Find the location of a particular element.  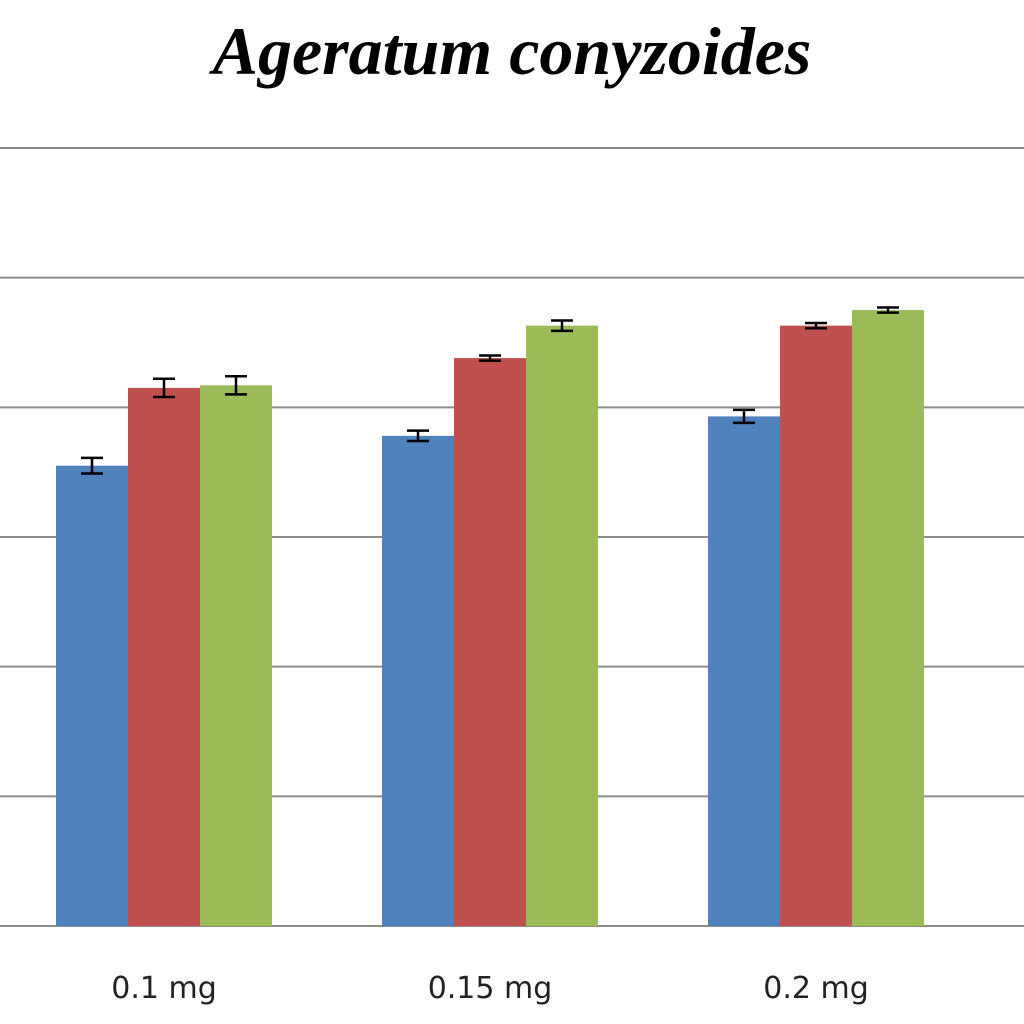

x-tick-label: 0.2 mg is located at coordinates (816, 988).